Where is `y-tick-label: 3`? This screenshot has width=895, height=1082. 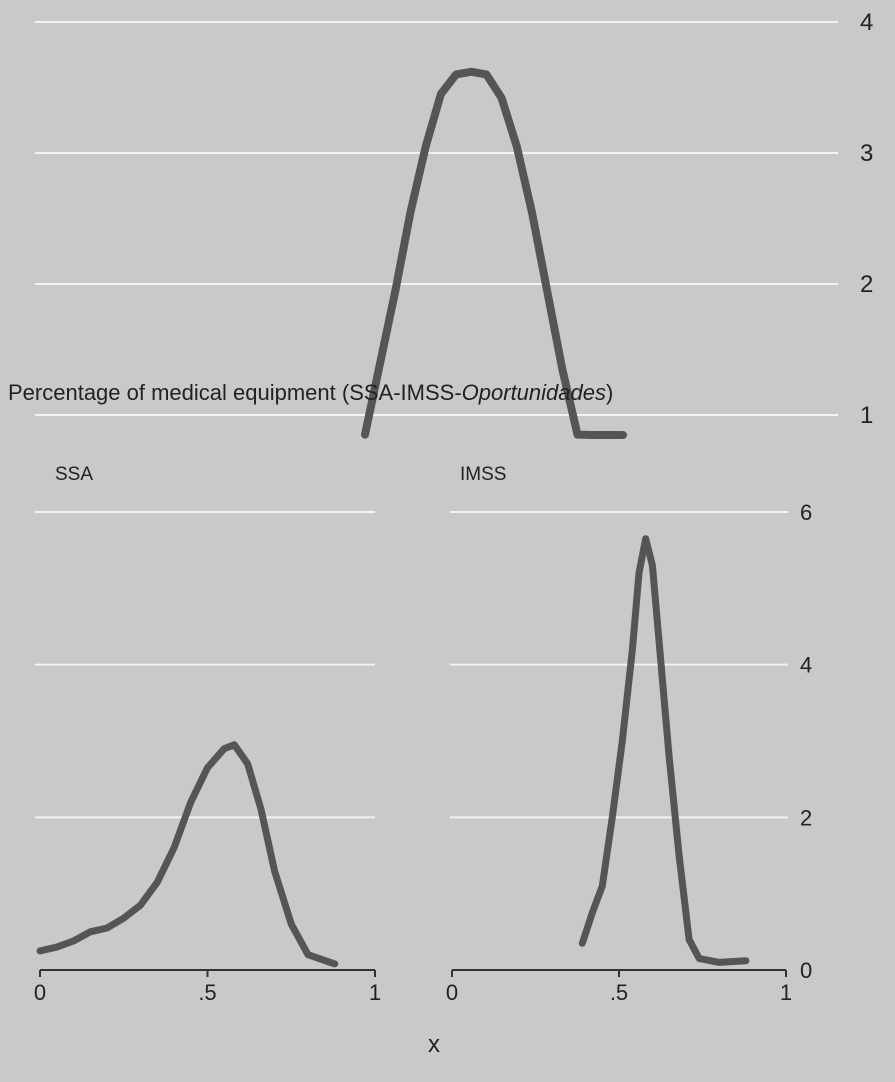 y-tick-label: 3 is located at coordinates (866, 153).